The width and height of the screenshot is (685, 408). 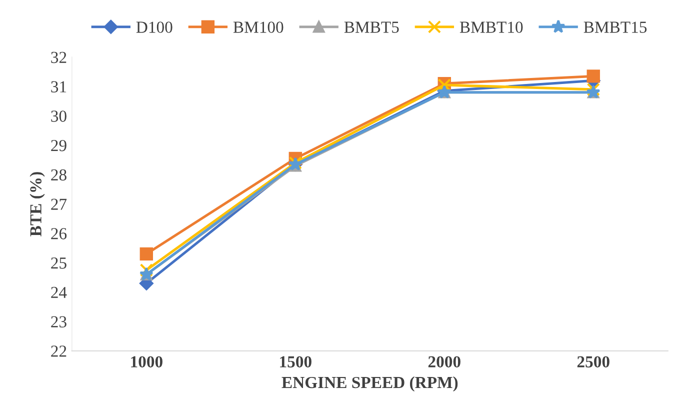 What do you see at coordinates (296, 362) in the screenshot?
I see `x-tick-label: 1500` at bounding box center [296, 362].